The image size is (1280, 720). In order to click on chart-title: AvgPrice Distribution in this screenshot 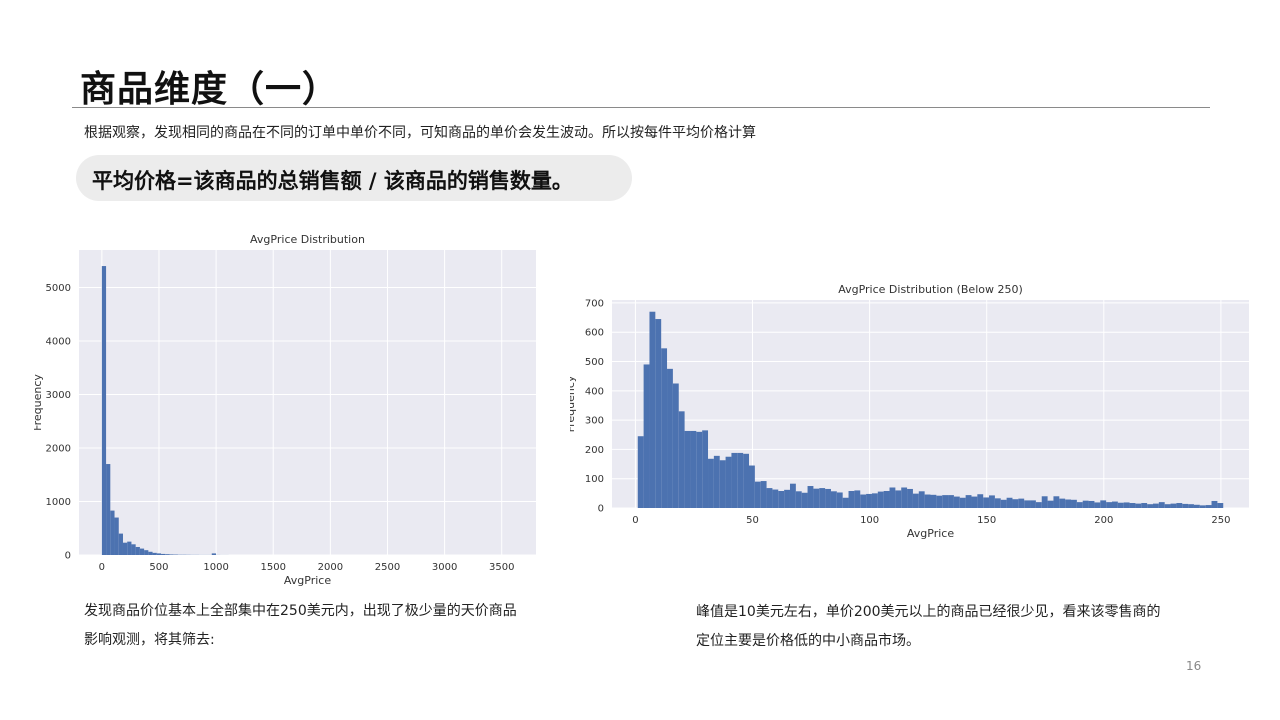, I will do `click(307, 239)`.